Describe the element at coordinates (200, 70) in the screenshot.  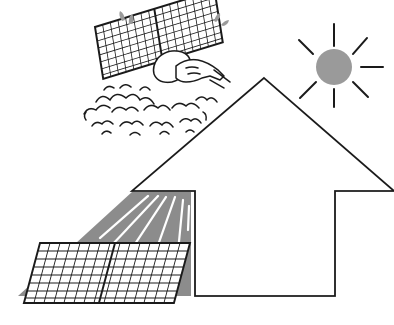
I see `hand-fingers` at that location.